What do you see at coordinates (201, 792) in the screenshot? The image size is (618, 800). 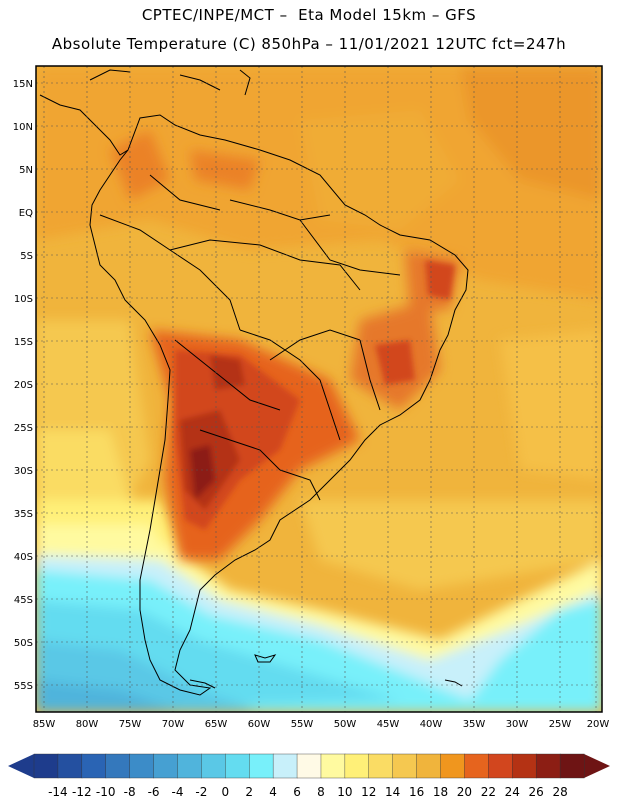 I see `colorbar-label: -2` at bounding box center [201, 792].